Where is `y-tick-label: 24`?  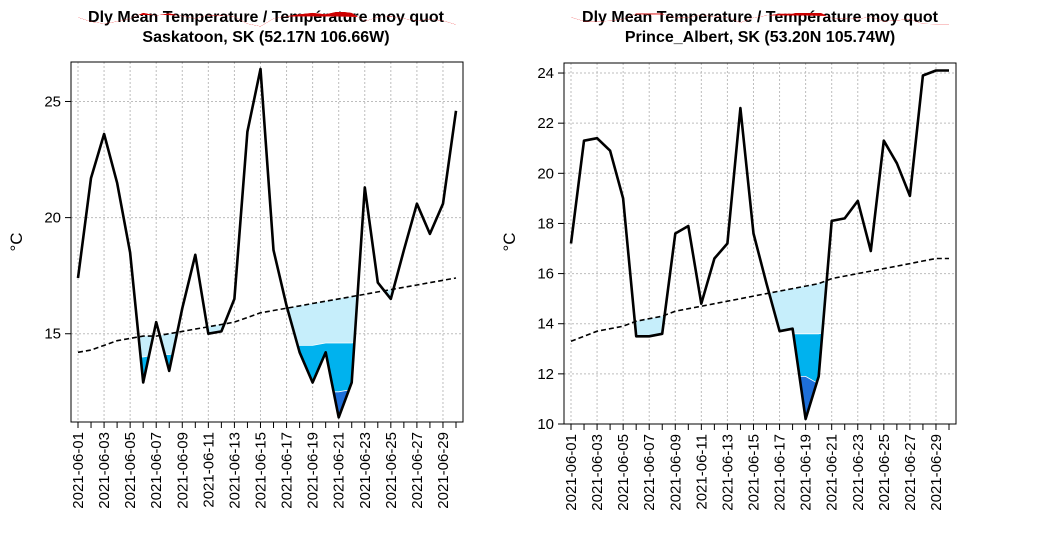
y-tick-label: 24 is located at coordinates (545, 73).